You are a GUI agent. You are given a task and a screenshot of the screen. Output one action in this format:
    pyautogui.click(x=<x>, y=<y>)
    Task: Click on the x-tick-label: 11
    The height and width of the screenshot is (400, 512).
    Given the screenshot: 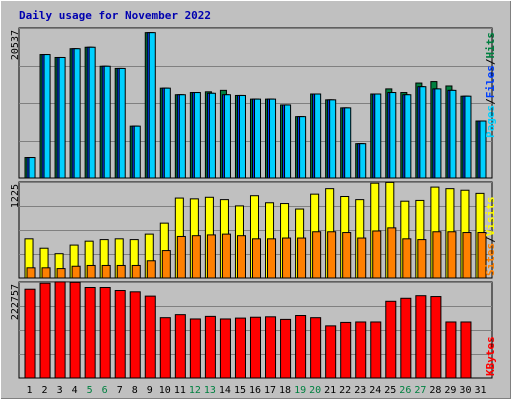 What is the action you would take?
    pyautogui.click(x=180, y=390)
    